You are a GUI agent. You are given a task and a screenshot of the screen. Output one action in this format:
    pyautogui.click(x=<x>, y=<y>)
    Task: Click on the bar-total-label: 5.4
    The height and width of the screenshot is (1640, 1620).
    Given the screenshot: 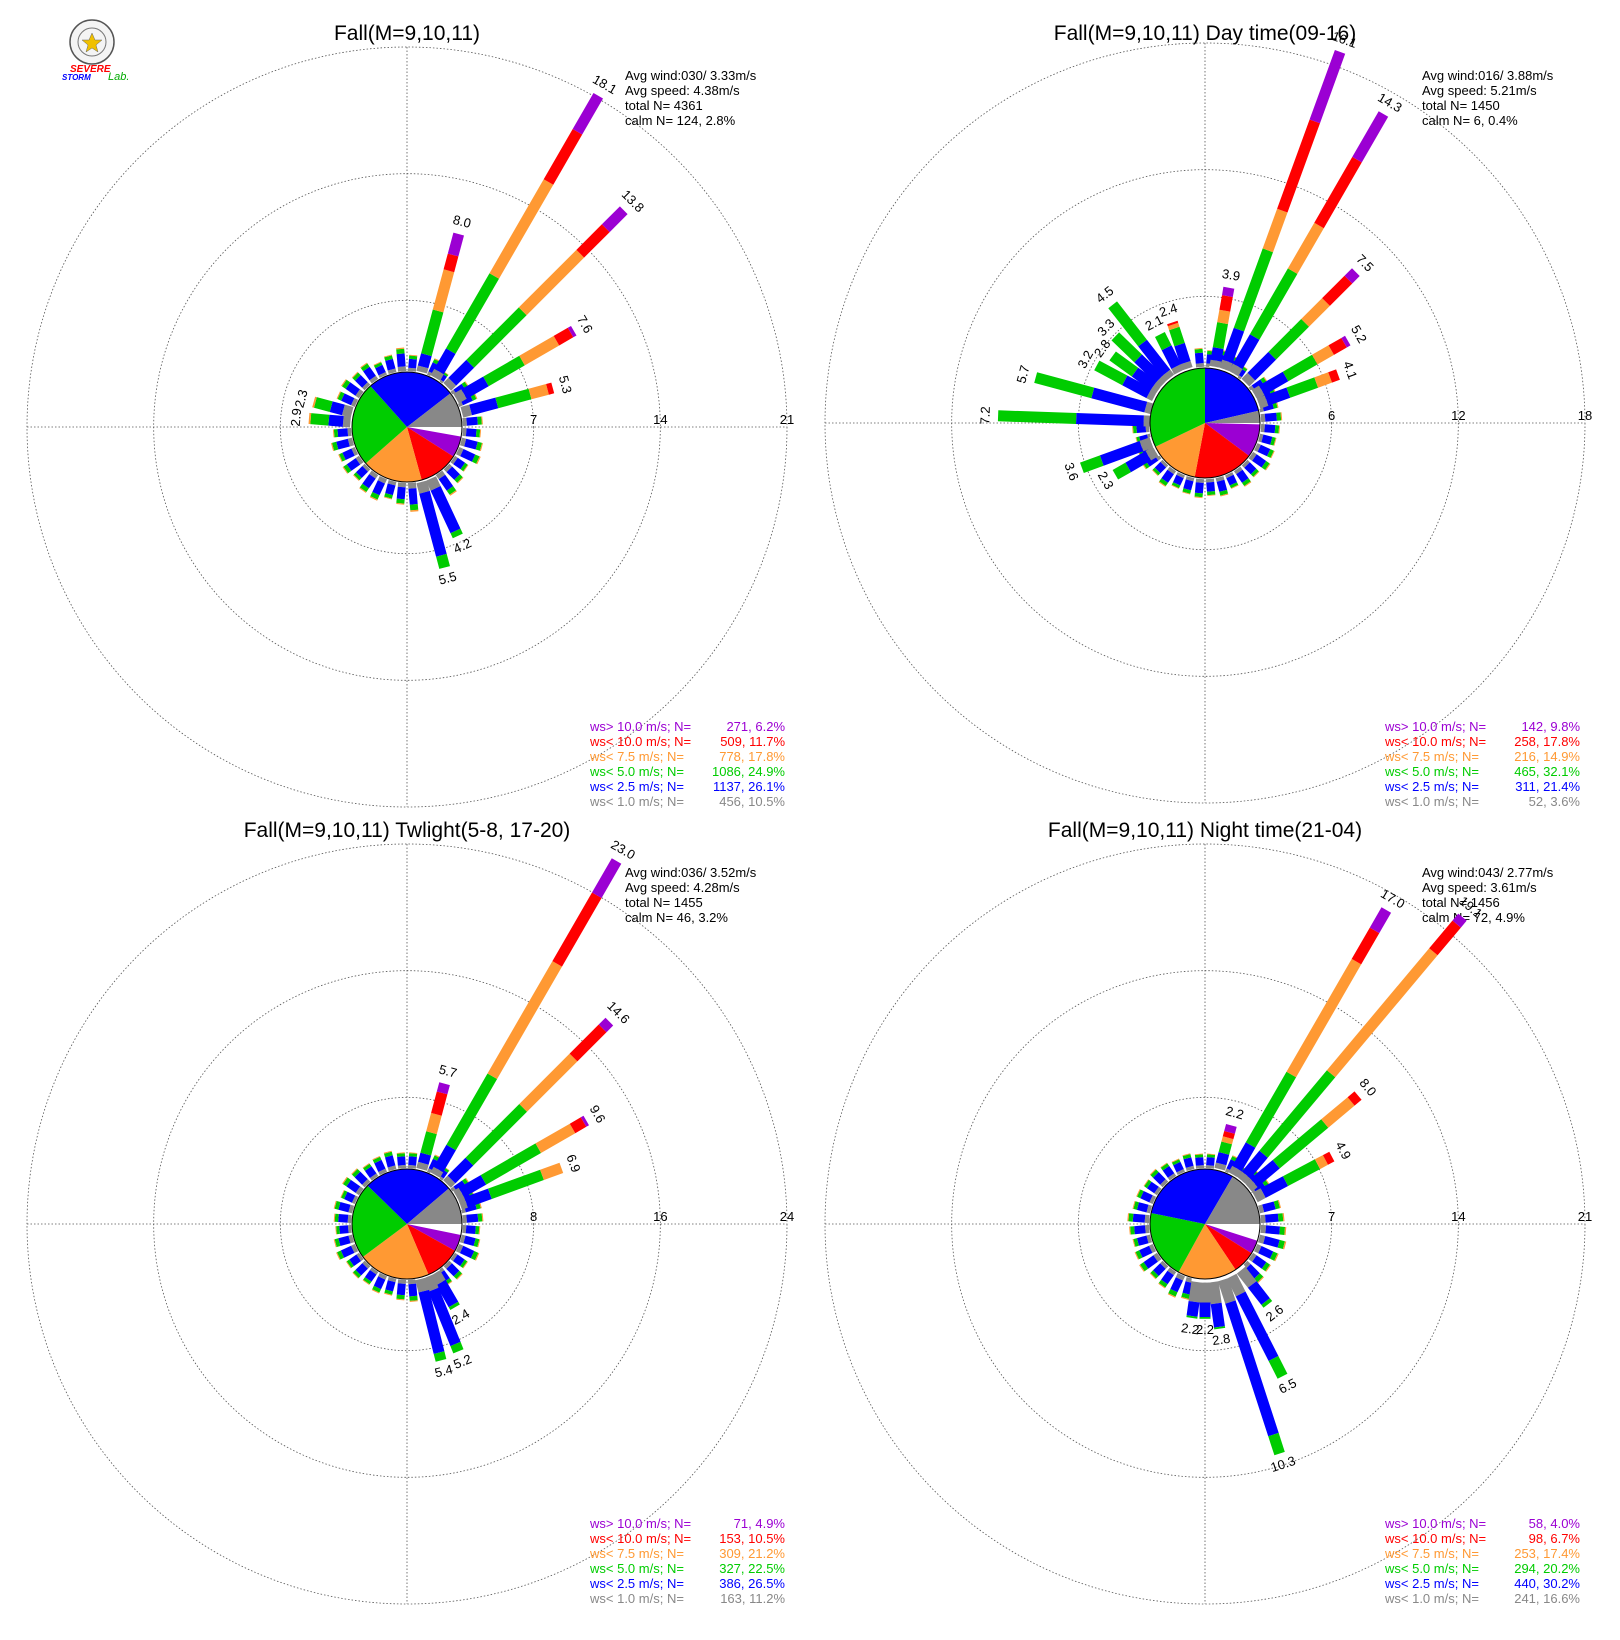 What is the action you would take?
    pyautogui.click(x=443, y=1371)
    